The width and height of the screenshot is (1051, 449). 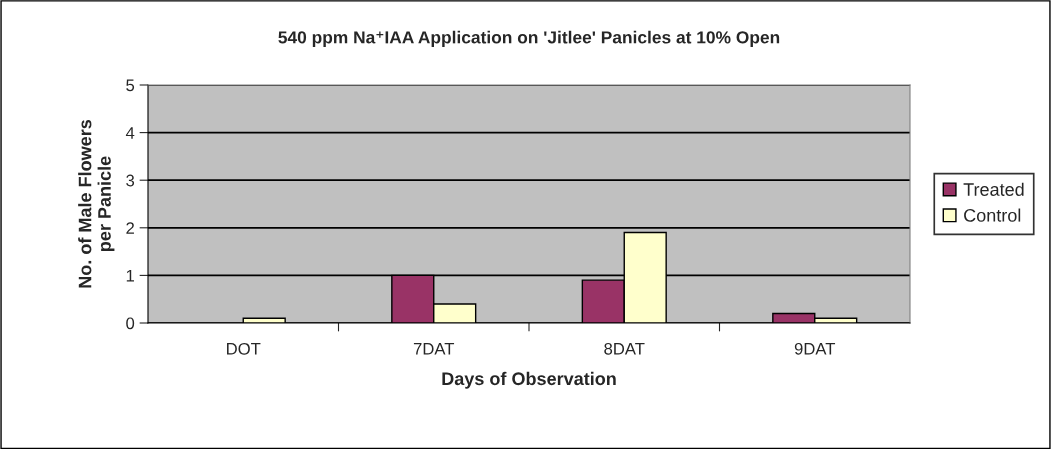 I want to click on y-tick-label: 4, so click(x=130, y=133).